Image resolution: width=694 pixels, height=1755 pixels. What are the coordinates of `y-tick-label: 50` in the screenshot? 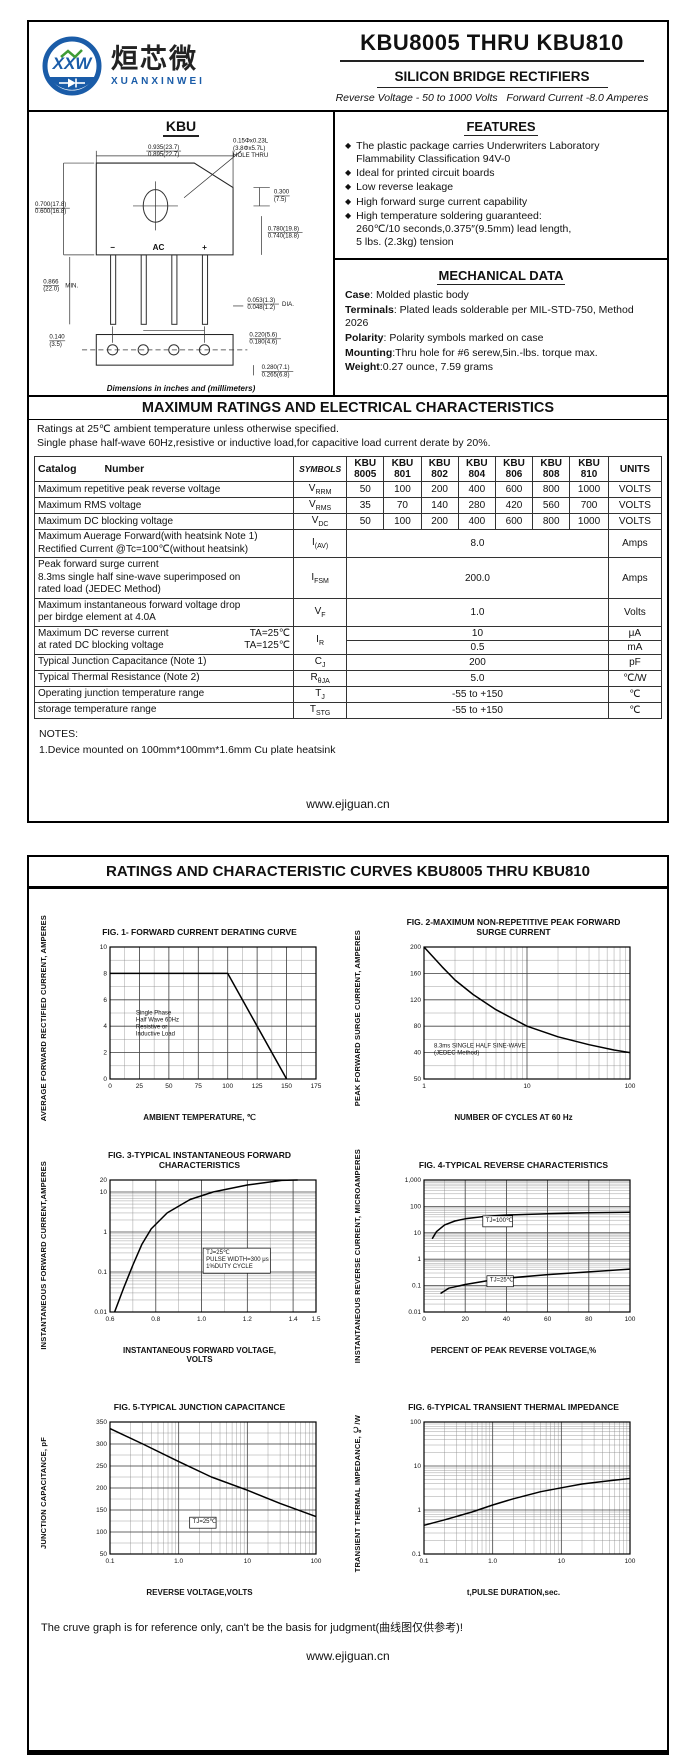 It's located at (103, 1554).